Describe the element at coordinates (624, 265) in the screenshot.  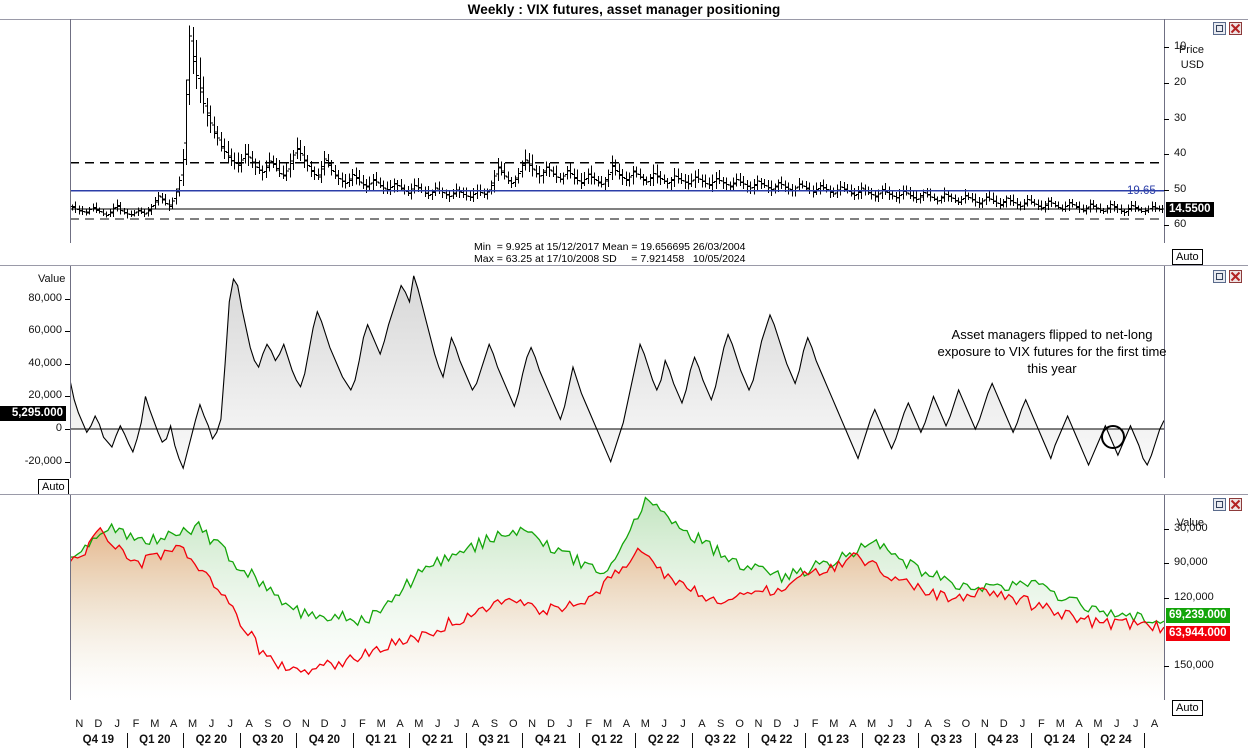
I see `price-panel-divider` at that location.